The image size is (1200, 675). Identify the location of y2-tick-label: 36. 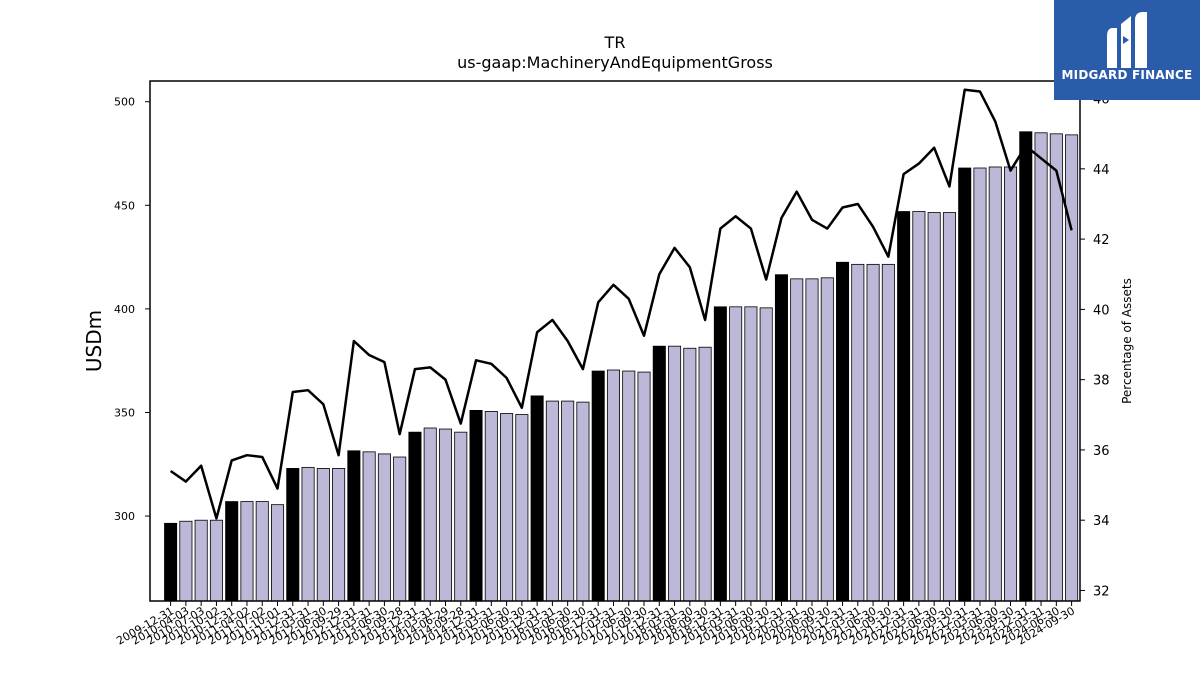
(1101, 451).